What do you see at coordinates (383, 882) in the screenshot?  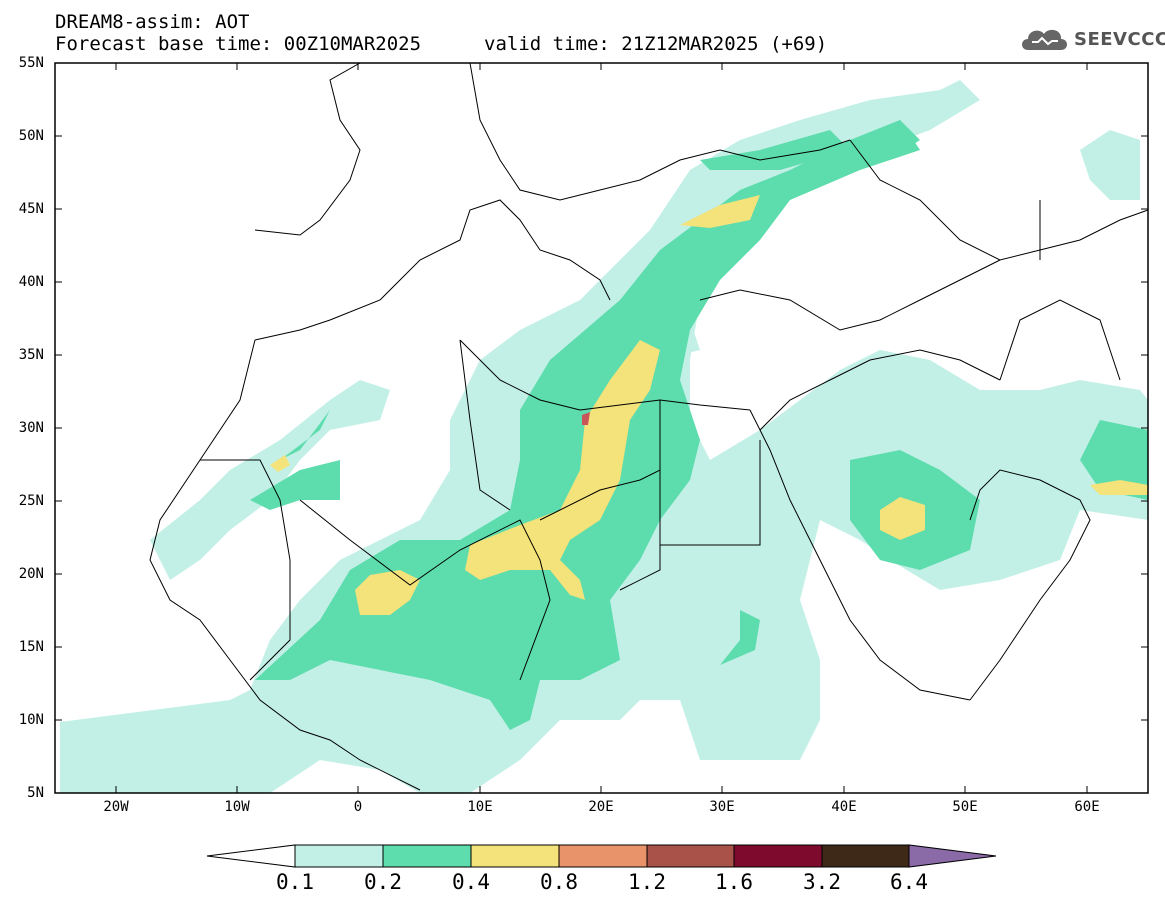 I see `colorbar-label: 0.2` at bounding box center [383, 882].